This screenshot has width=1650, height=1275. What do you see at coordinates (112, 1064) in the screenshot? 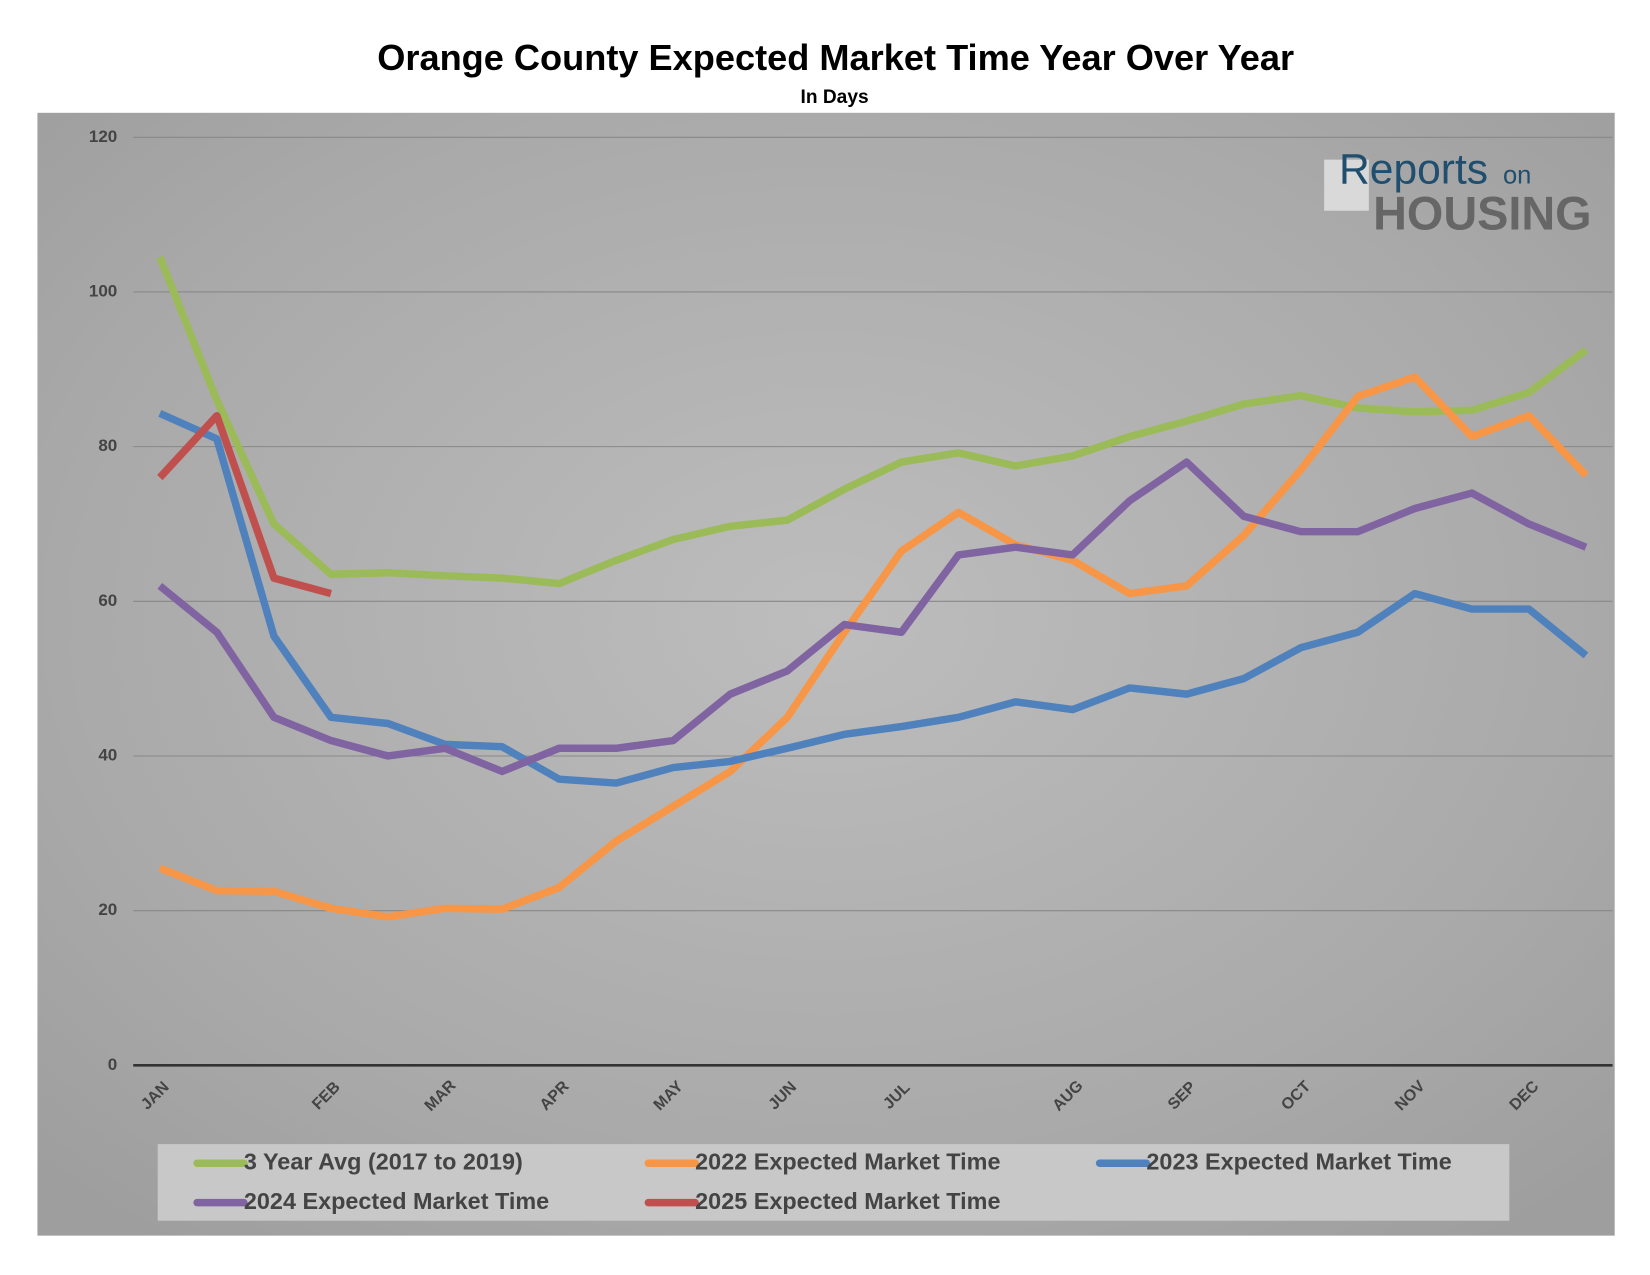
I see `y-tick-label: 0` at bounding box center [112, 1064].